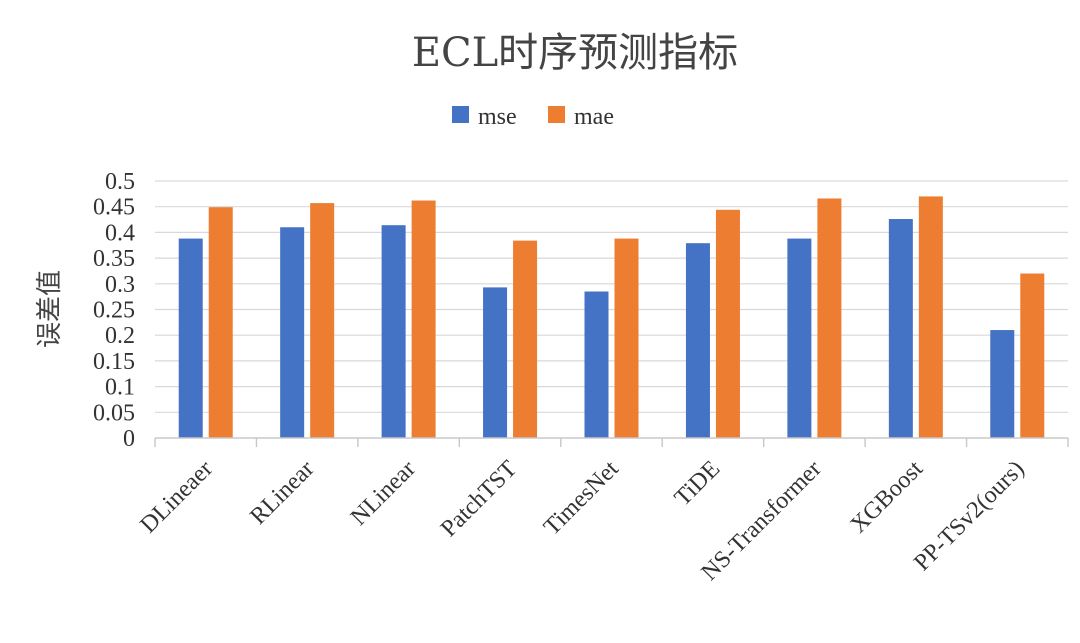  What do you see at coordinates (556, 114) in the screenshot?
I see `legend-swatch-mae` at bounding box center [556, 114].